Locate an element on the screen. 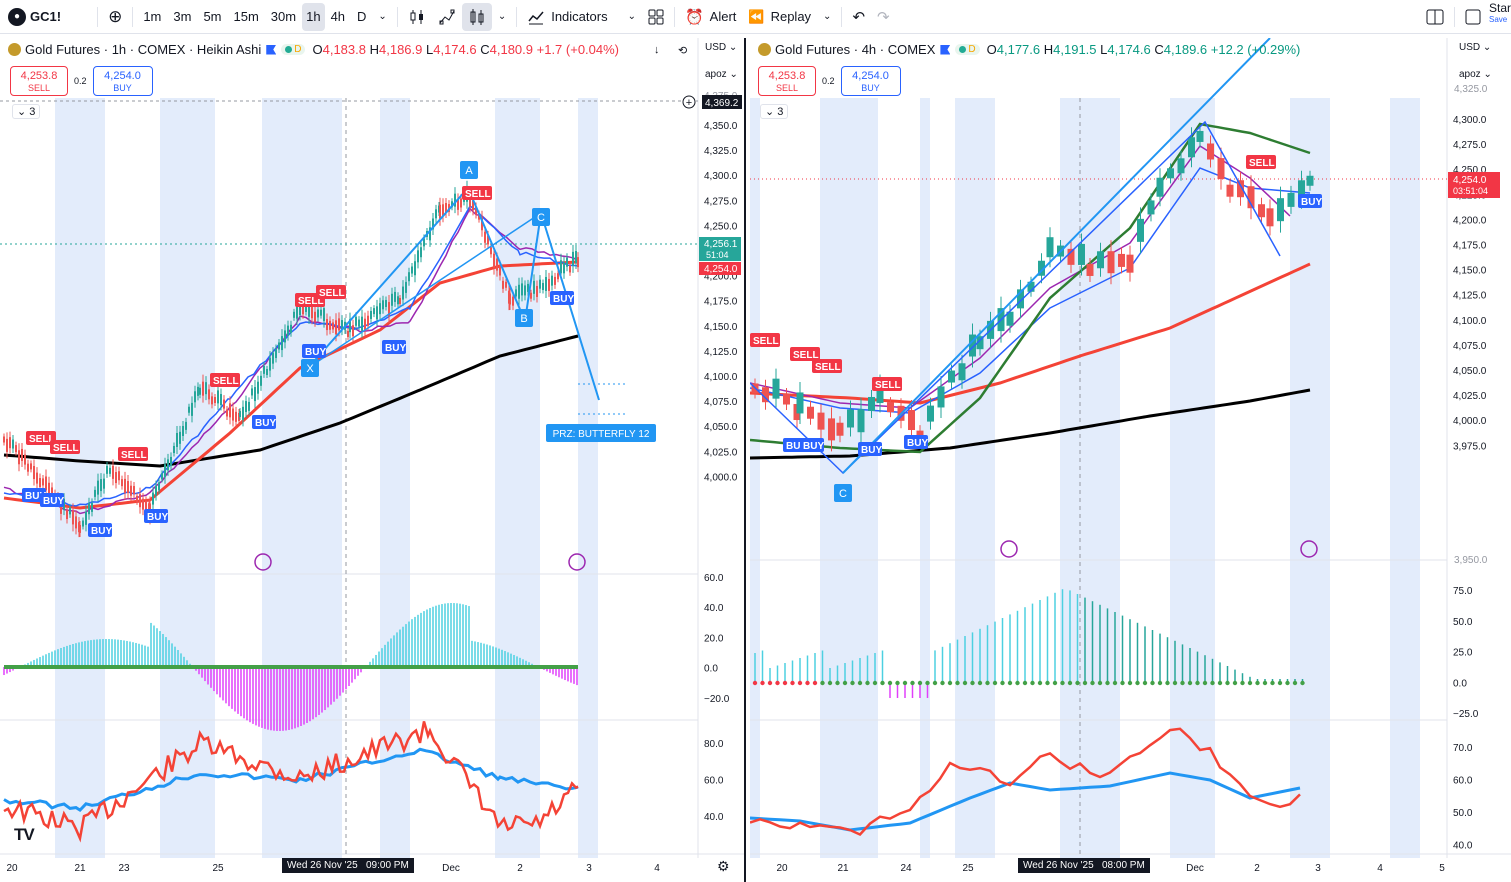  layouts-button is located at coordinates (656, 17).